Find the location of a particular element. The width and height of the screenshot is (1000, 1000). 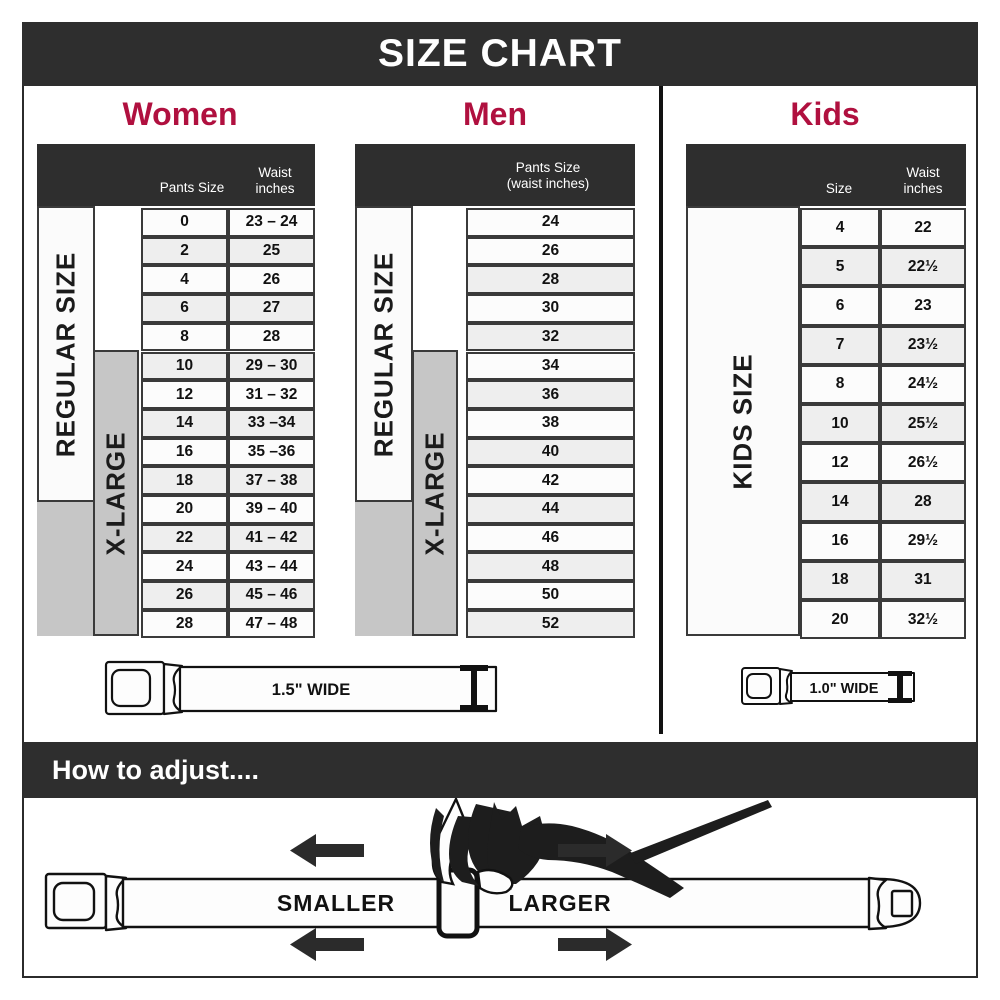

men-cell-size: 24 is located at coordinates (550, 222).